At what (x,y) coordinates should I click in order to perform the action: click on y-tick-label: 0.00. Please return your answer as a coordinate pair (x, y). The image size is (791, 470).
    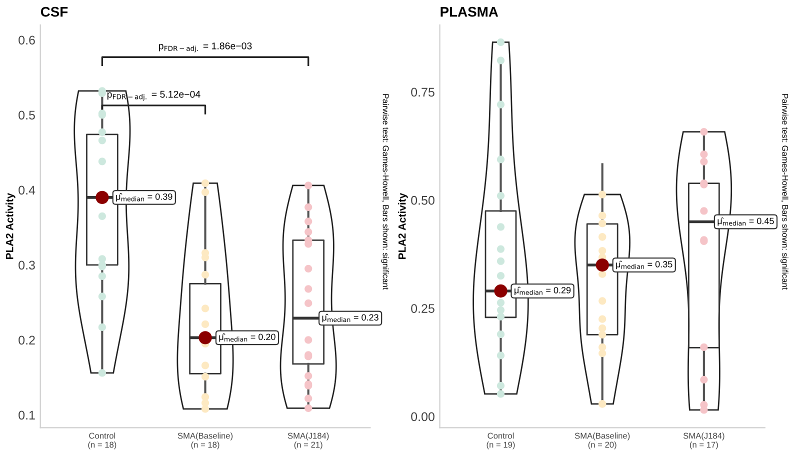
    Looking at the image, I should click on (422, 417).